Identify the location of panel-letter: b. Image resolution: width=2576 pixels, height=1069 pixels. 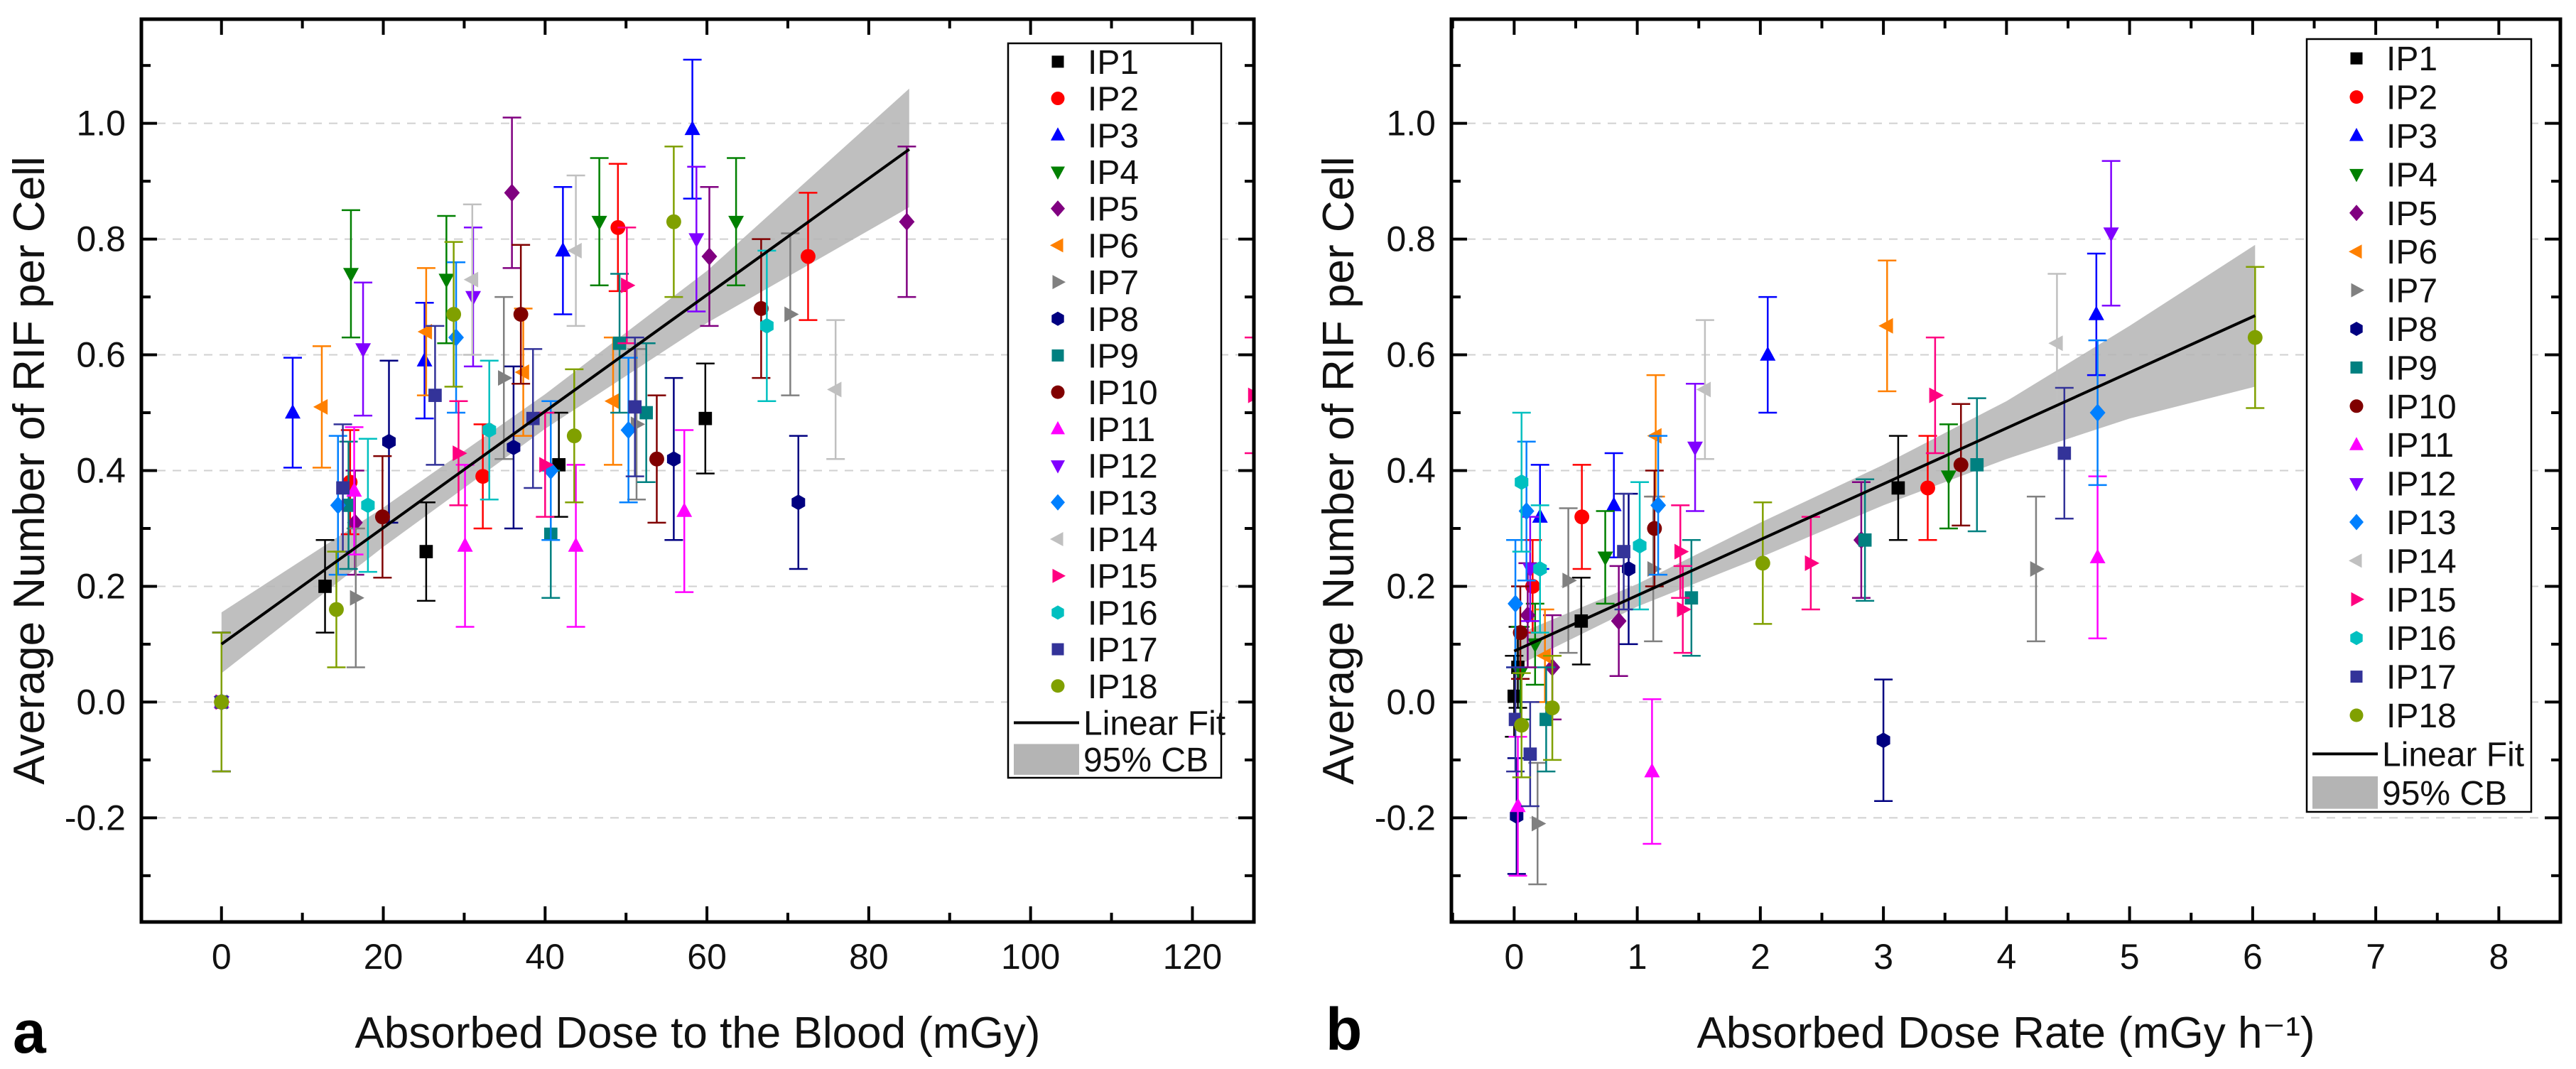
(1344, 1029).